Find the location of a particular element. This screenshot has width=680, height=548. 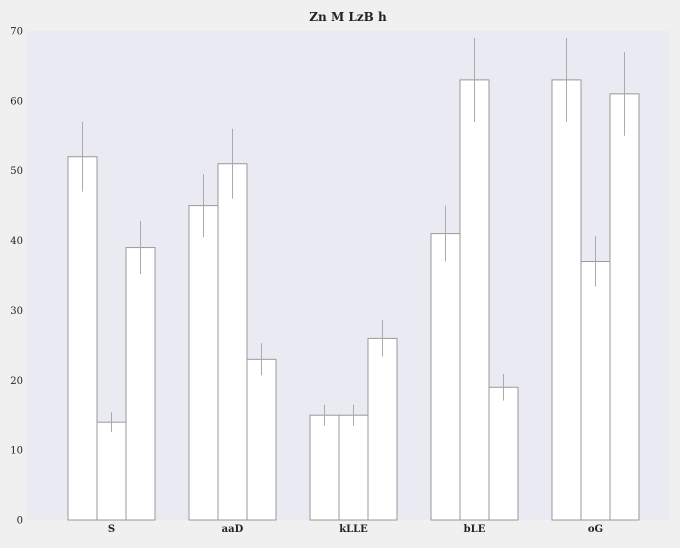

y-tick-label: 70 is located at coordinates (16, 32).